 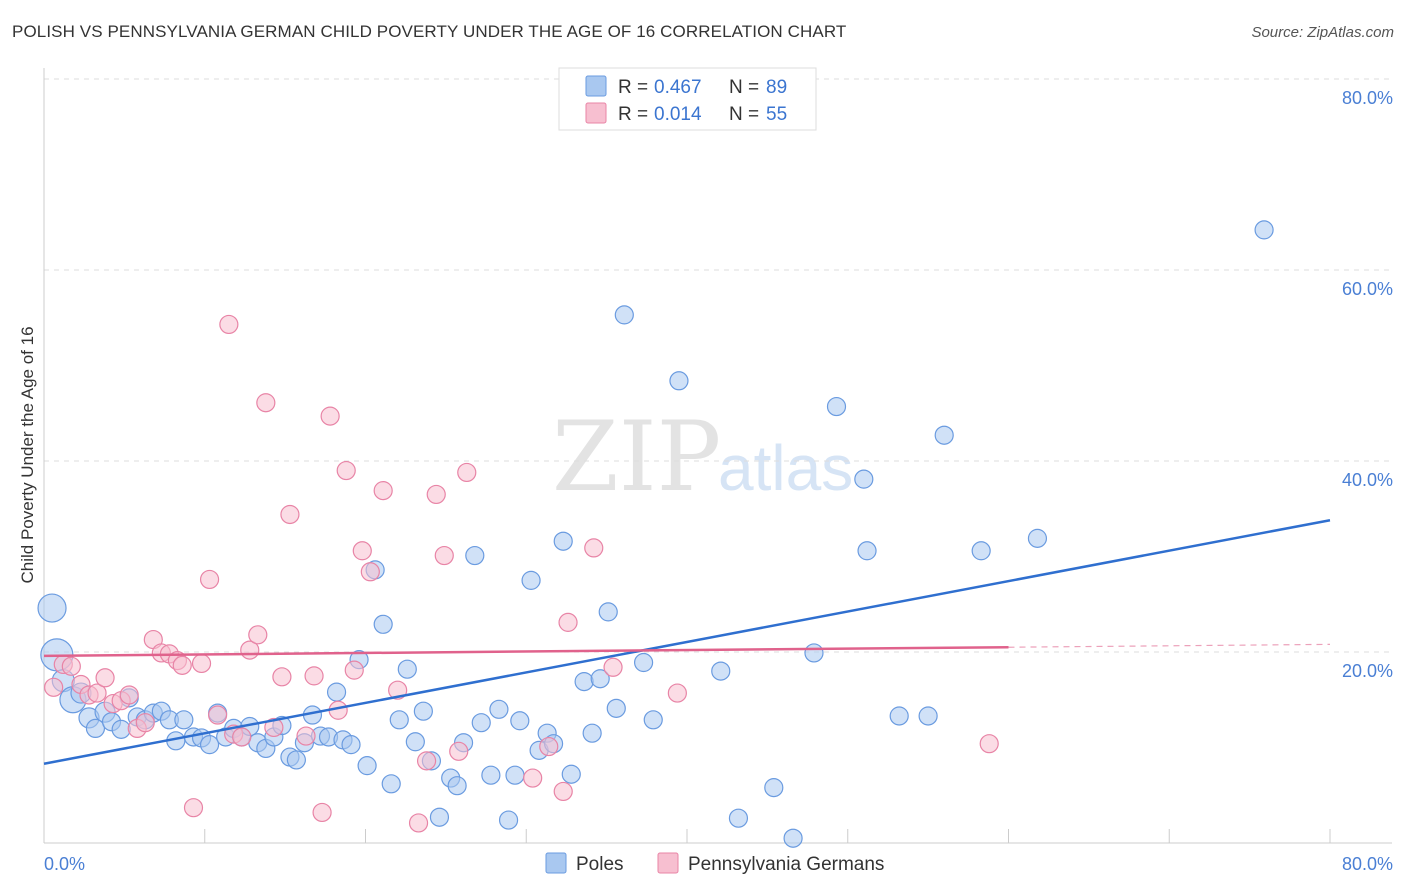 I want to click on series-legend: Poles Pennsylvania Germans, so click(x=714, y=863).